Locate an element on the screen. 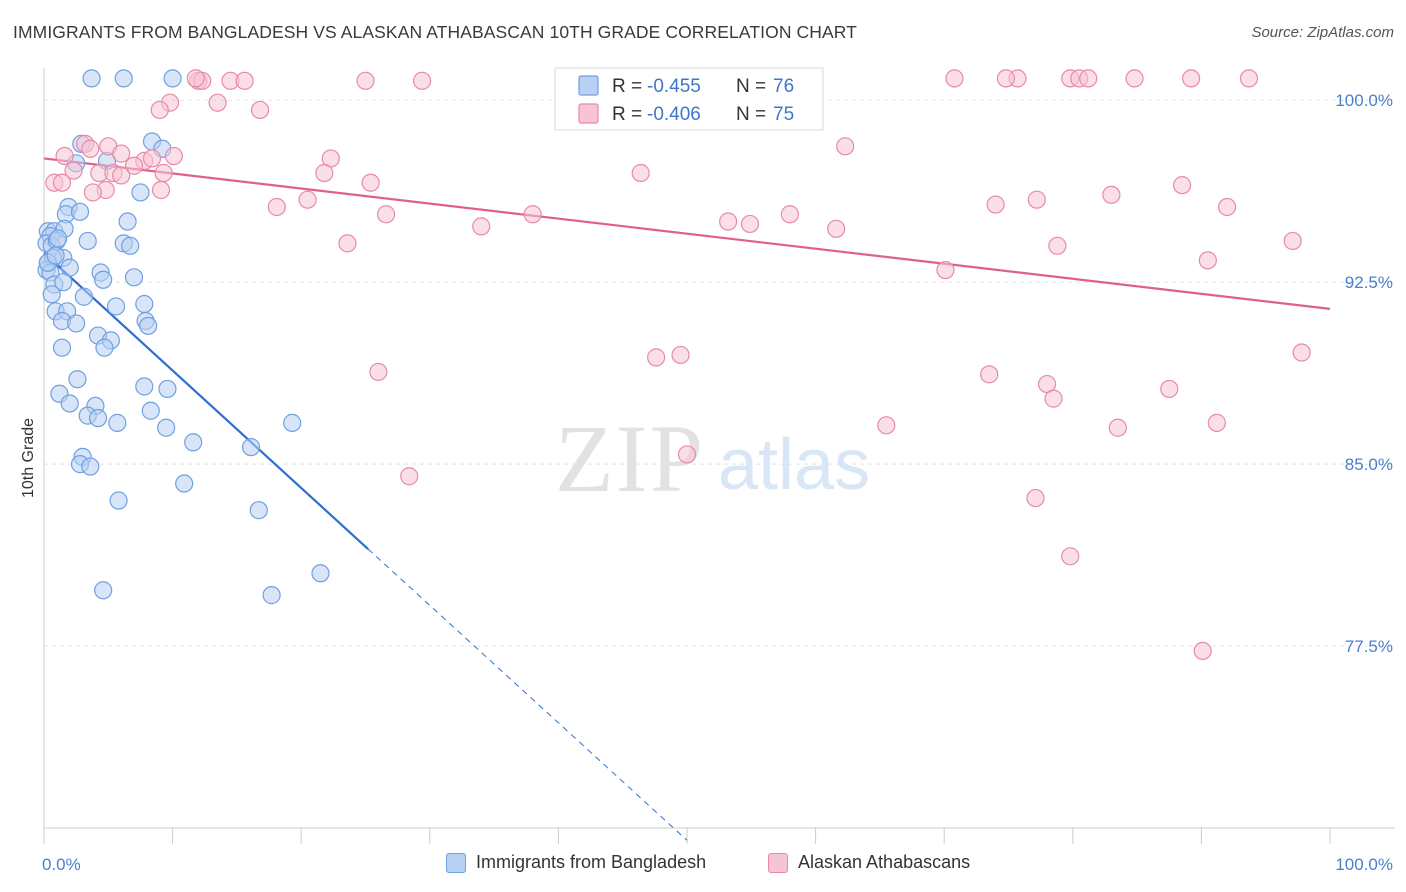 The height and width of the screenshot is (892, 1406). stats-legend-box is located at coordinates (689, 99).